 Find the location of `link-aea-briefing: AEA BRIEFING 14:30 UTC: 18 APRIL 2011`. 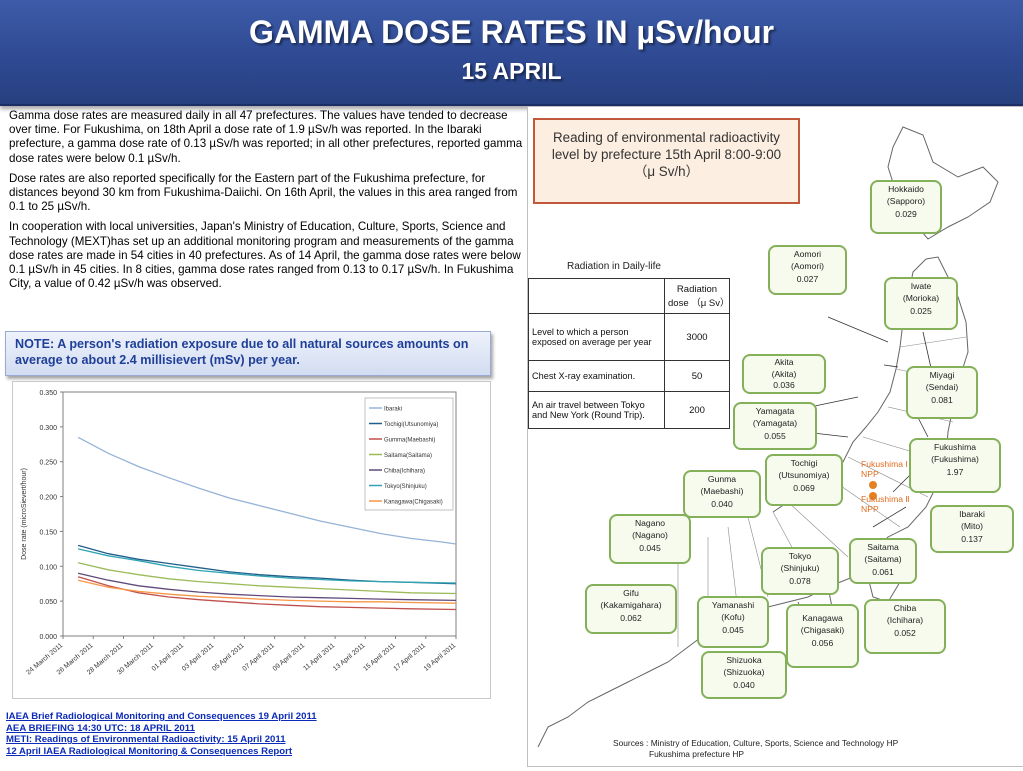

link-aea-briefing: AEA BRIEFING 14:30 UTC: 18 APRIL 2011 is located at coordinates (100, 728).